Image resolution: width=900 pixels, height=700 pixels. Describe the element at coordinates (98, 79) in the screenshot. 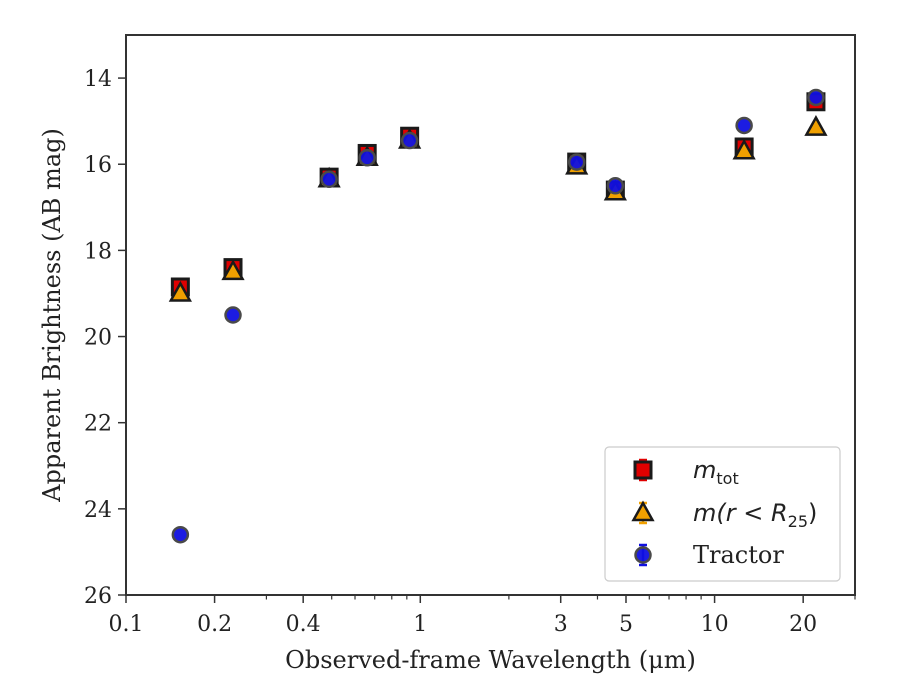

I see `y-tick-label: 14` at that location.